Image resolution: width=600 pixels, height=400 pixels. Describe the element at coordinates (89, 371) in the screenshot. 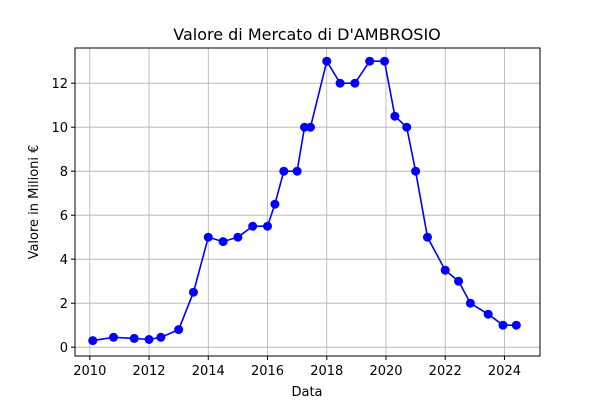

I see `x-tick-label: 2010` at that location.